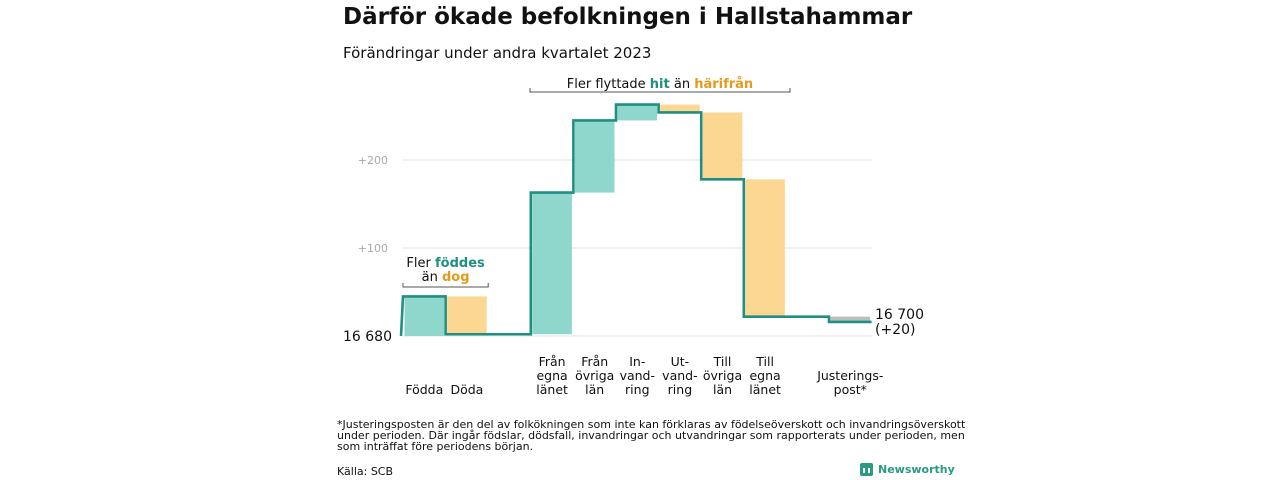 The width and height of the screenshot is (1280, 480). I want to click on annotation-text: Fler föddes, so click(445, 263).